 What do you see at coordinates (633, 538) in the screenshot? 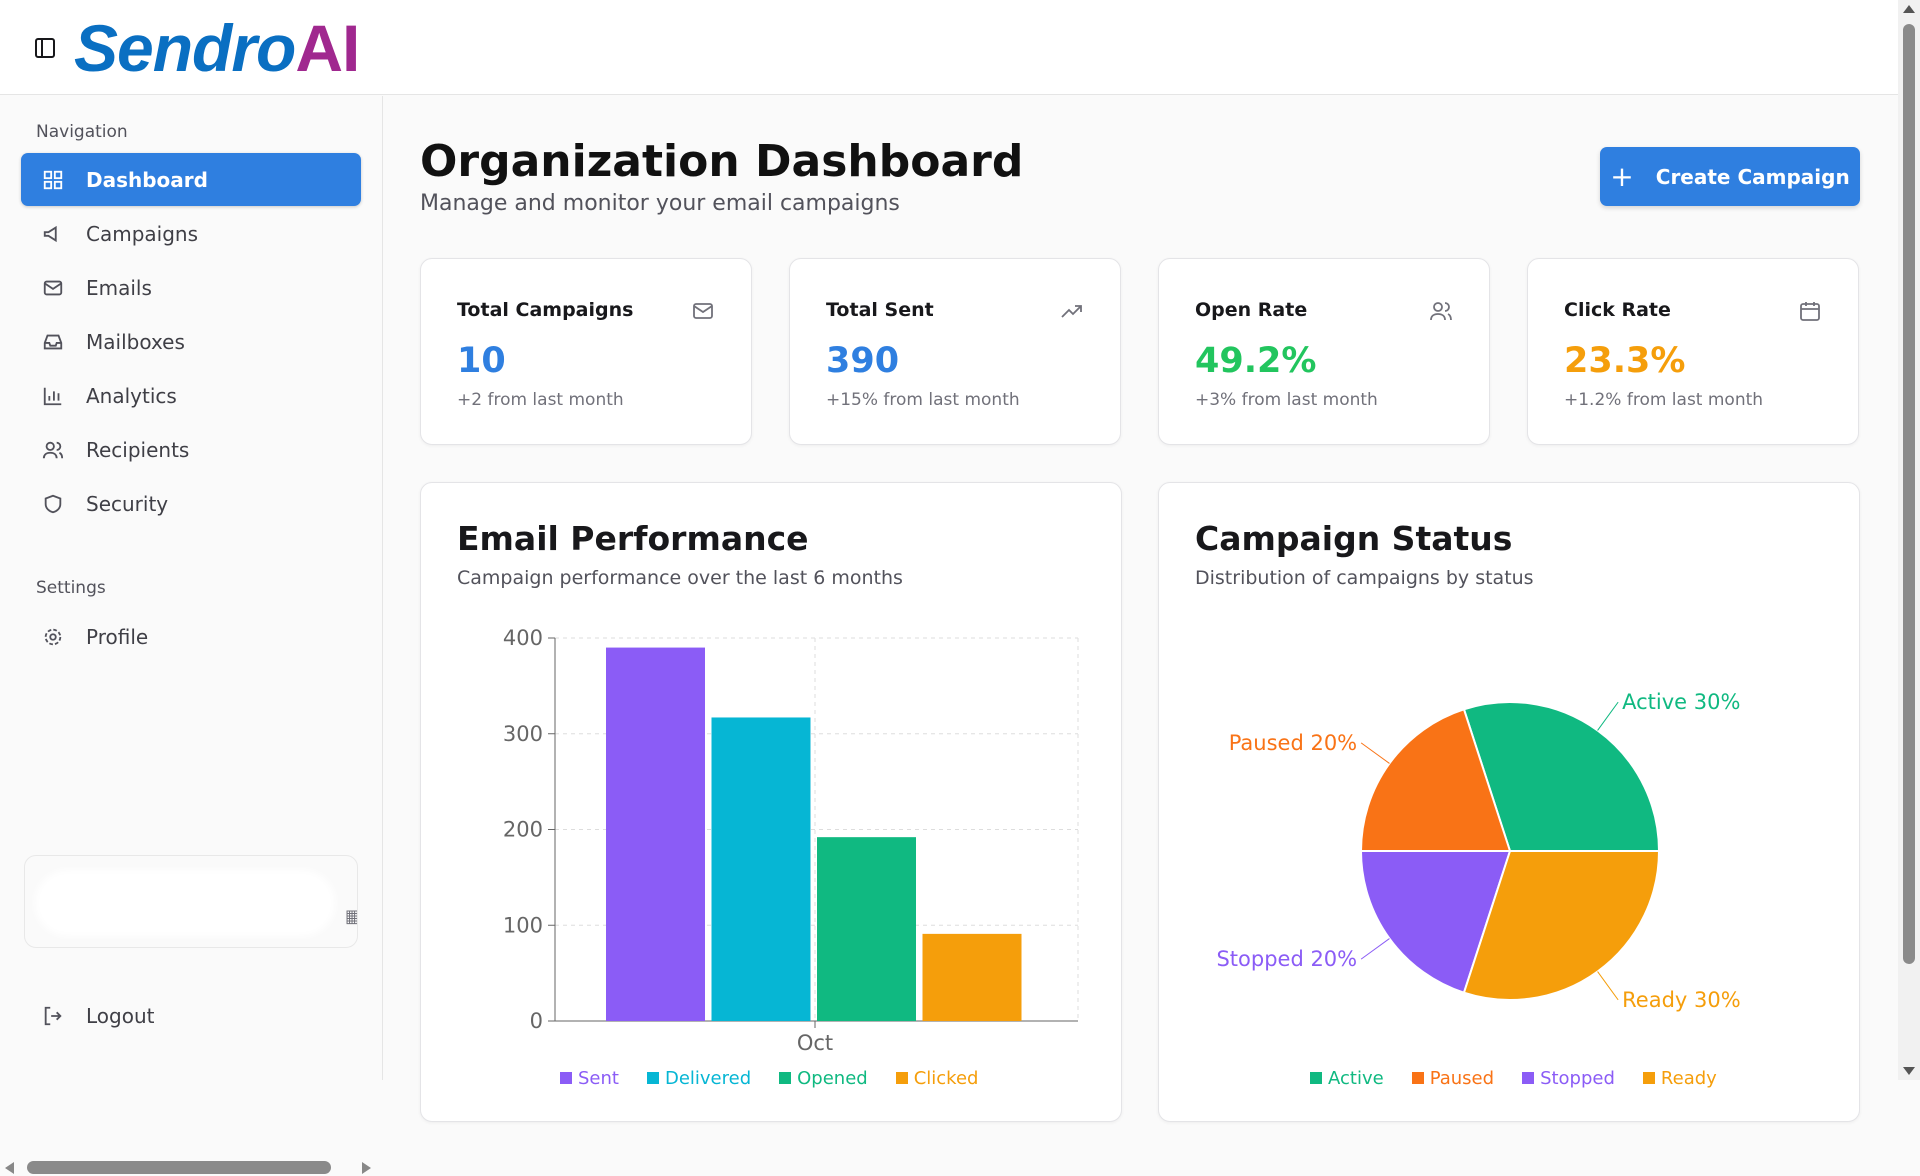
I see `card-title: Email Performance` at bounding box center [633, 538].